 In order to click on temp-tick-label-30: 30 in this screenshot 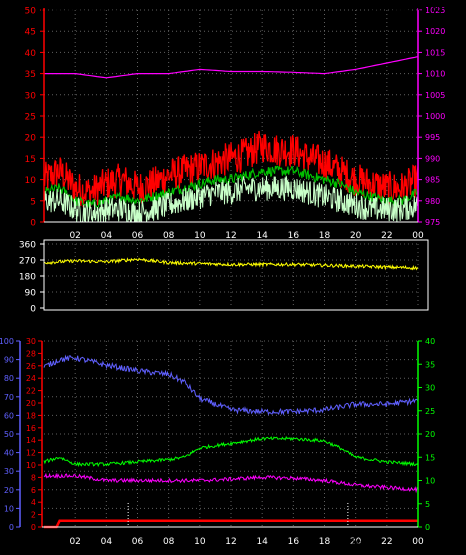, I will do `click(430, 388)`.